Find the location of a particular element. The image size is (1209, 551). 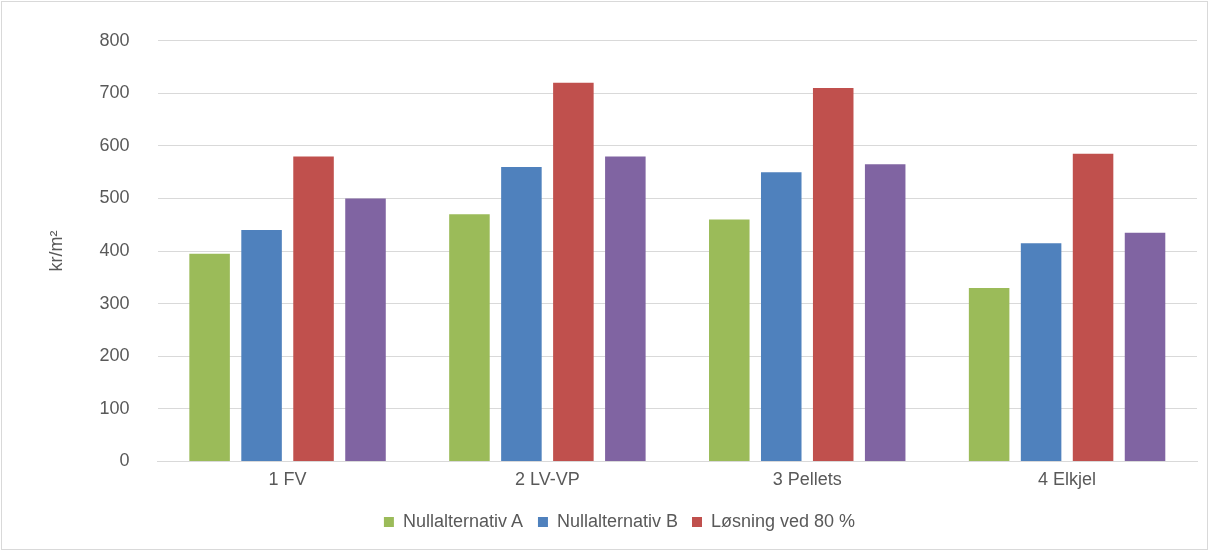

y-tick-label: 300 is located at coordinates (114, 302).